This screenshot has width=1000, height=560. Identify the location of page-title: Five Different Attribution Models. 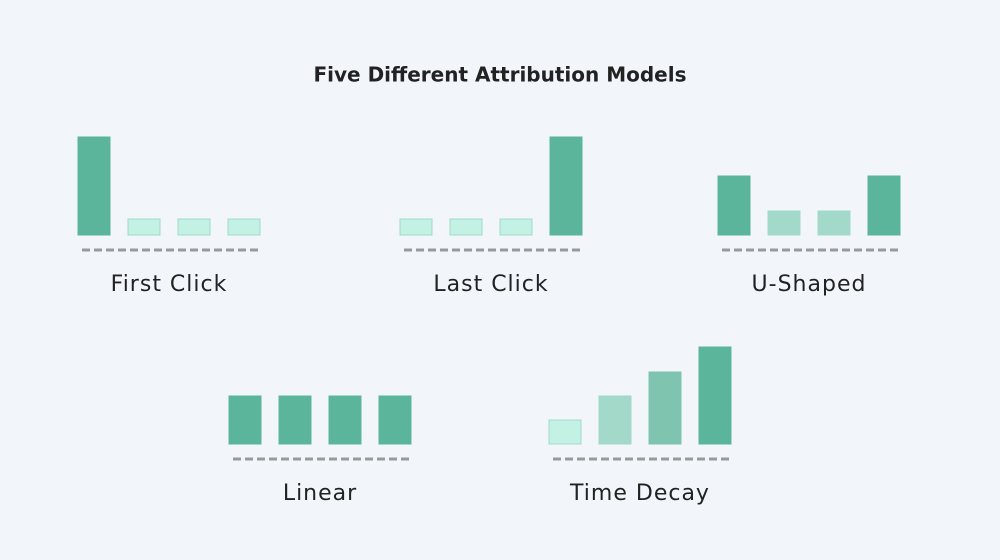
(499, 75).